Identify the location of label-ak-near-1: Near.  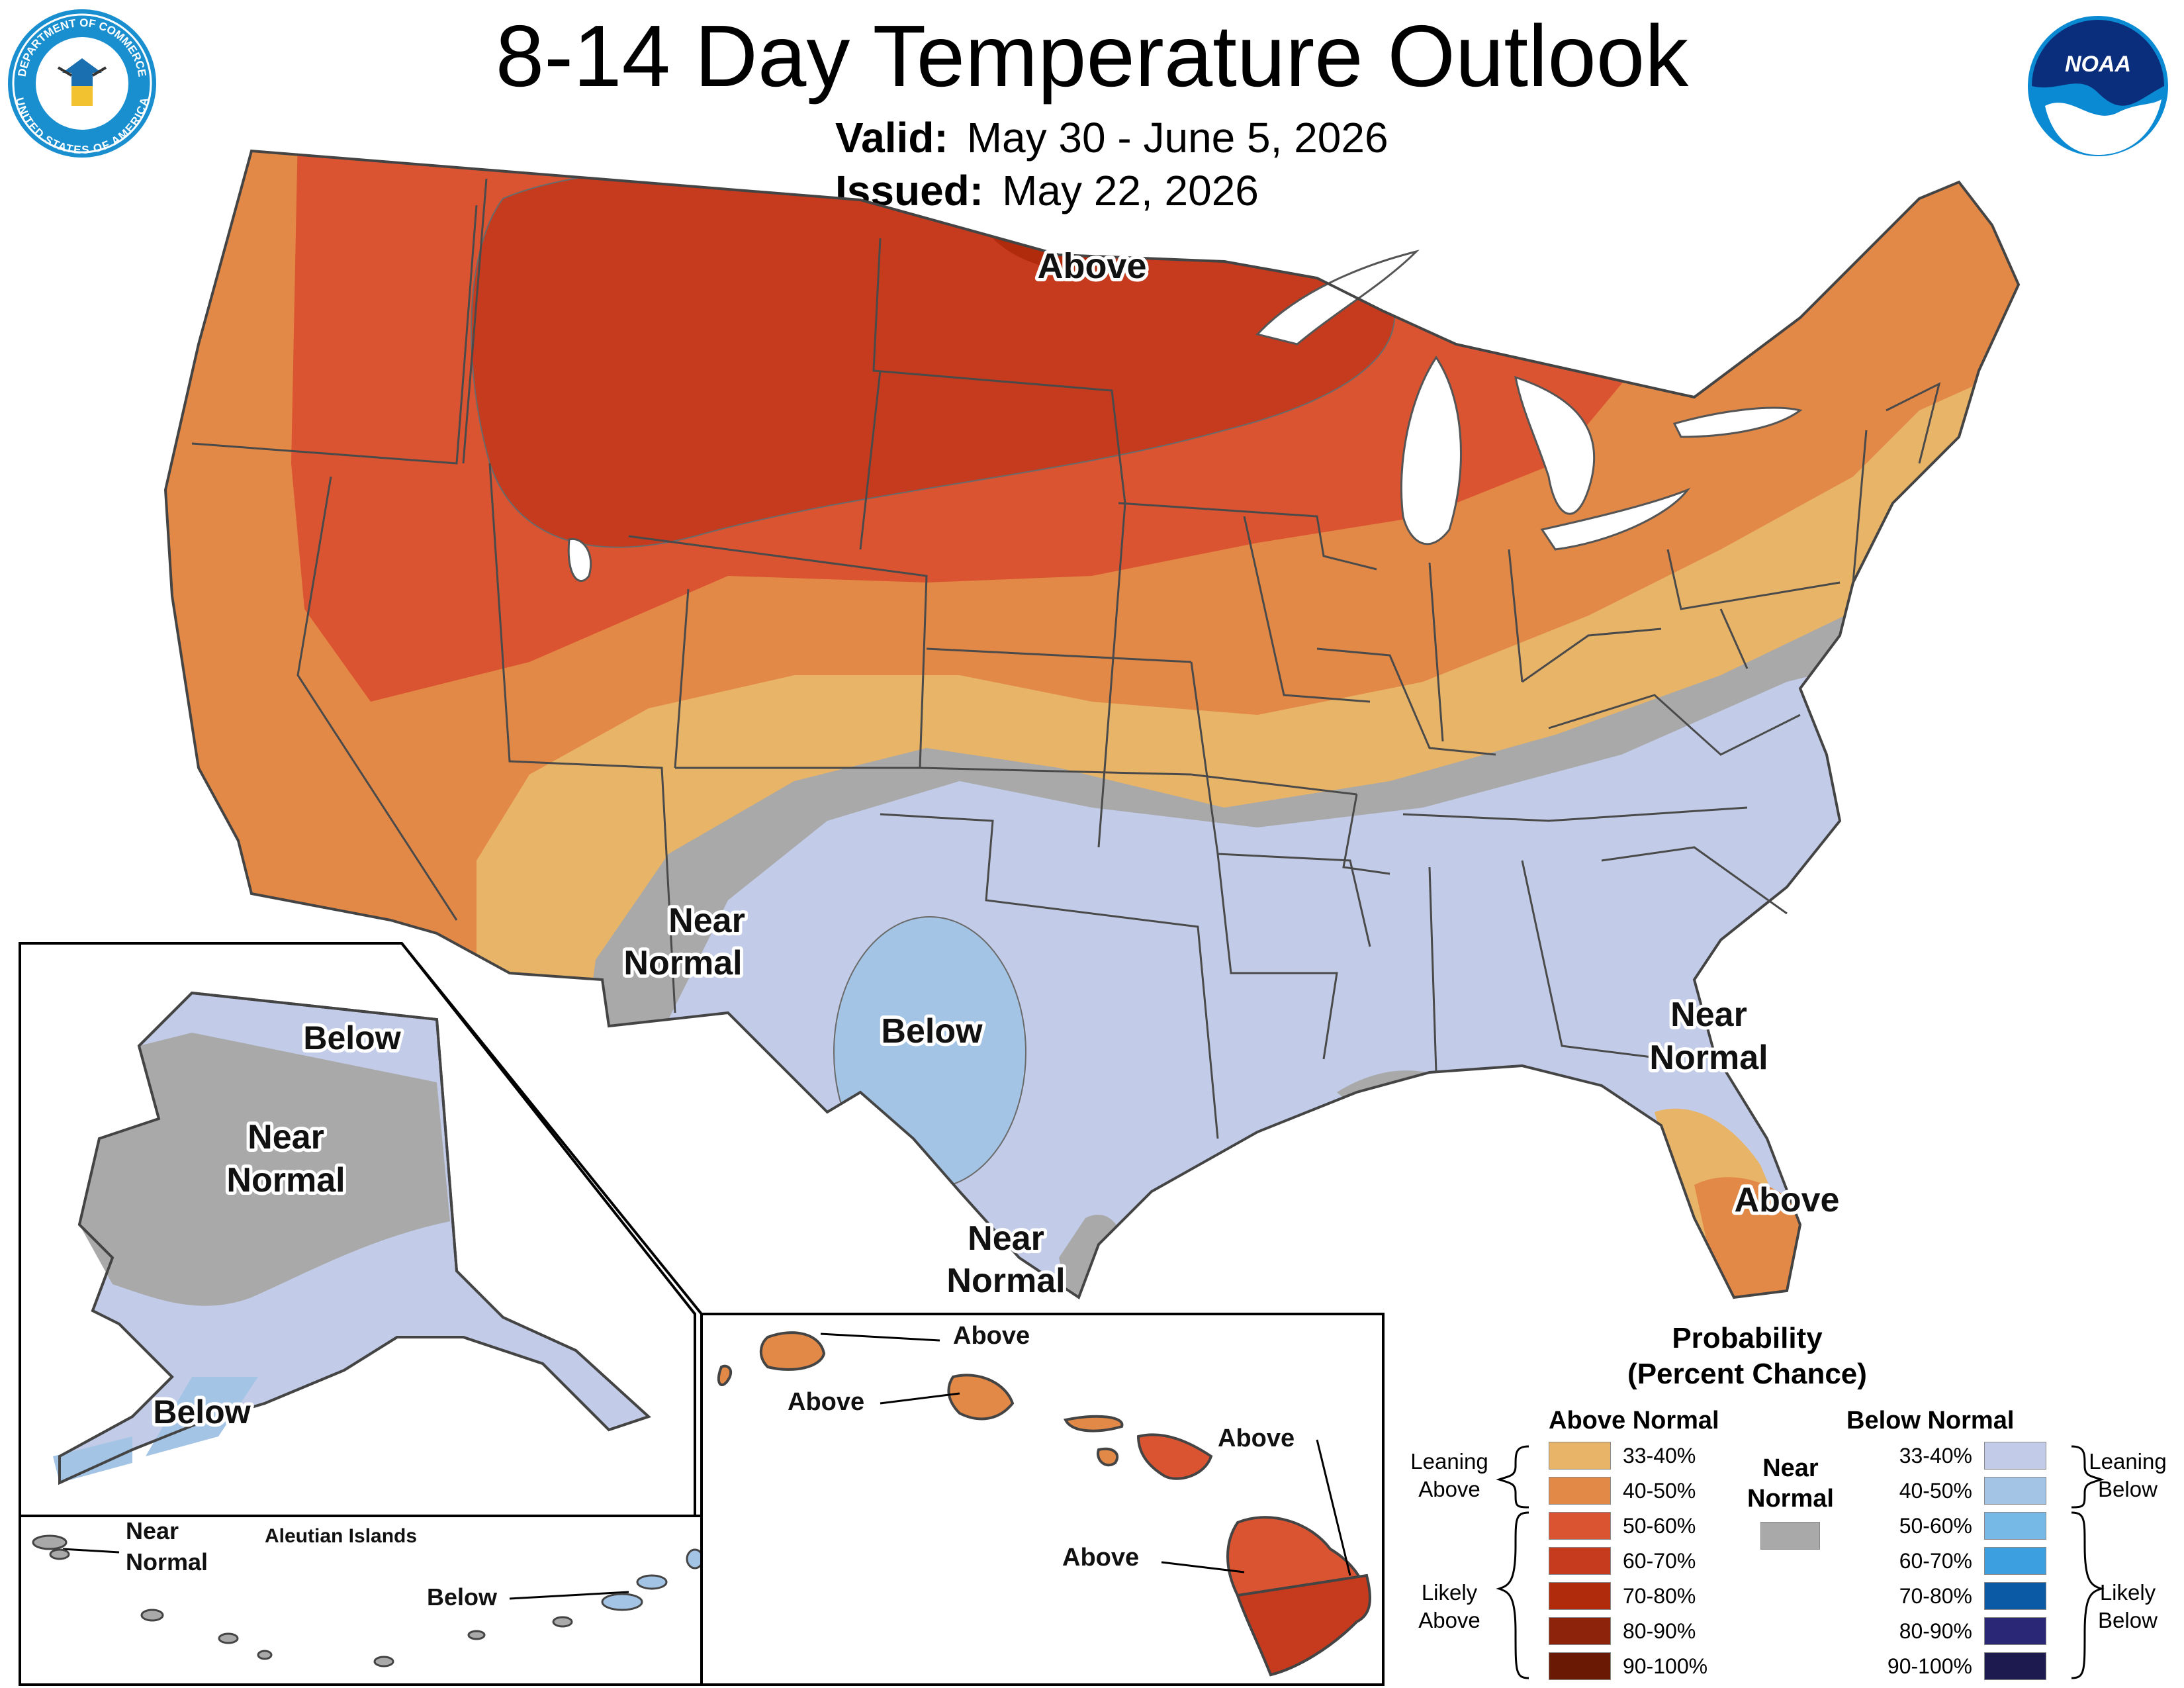
(286, 1137).